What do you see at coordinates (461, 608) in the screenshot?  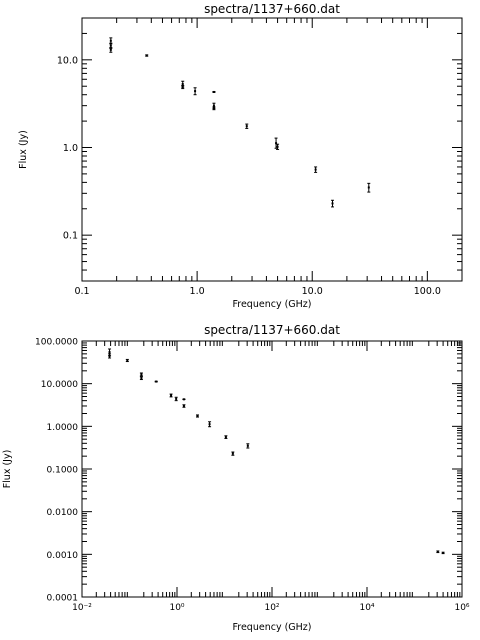 I see `x-tick-label: 10⁶` at bounding box center [461, 608].